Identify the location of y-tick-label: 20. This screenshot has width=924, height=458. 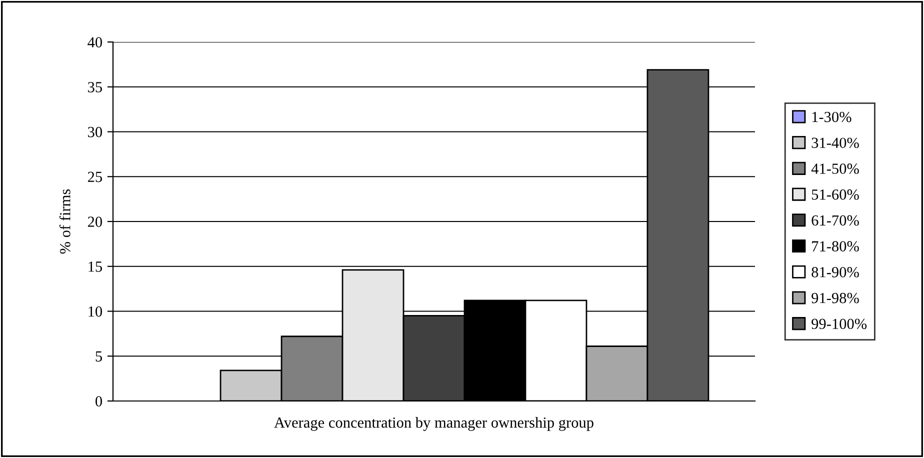
(95, 221).